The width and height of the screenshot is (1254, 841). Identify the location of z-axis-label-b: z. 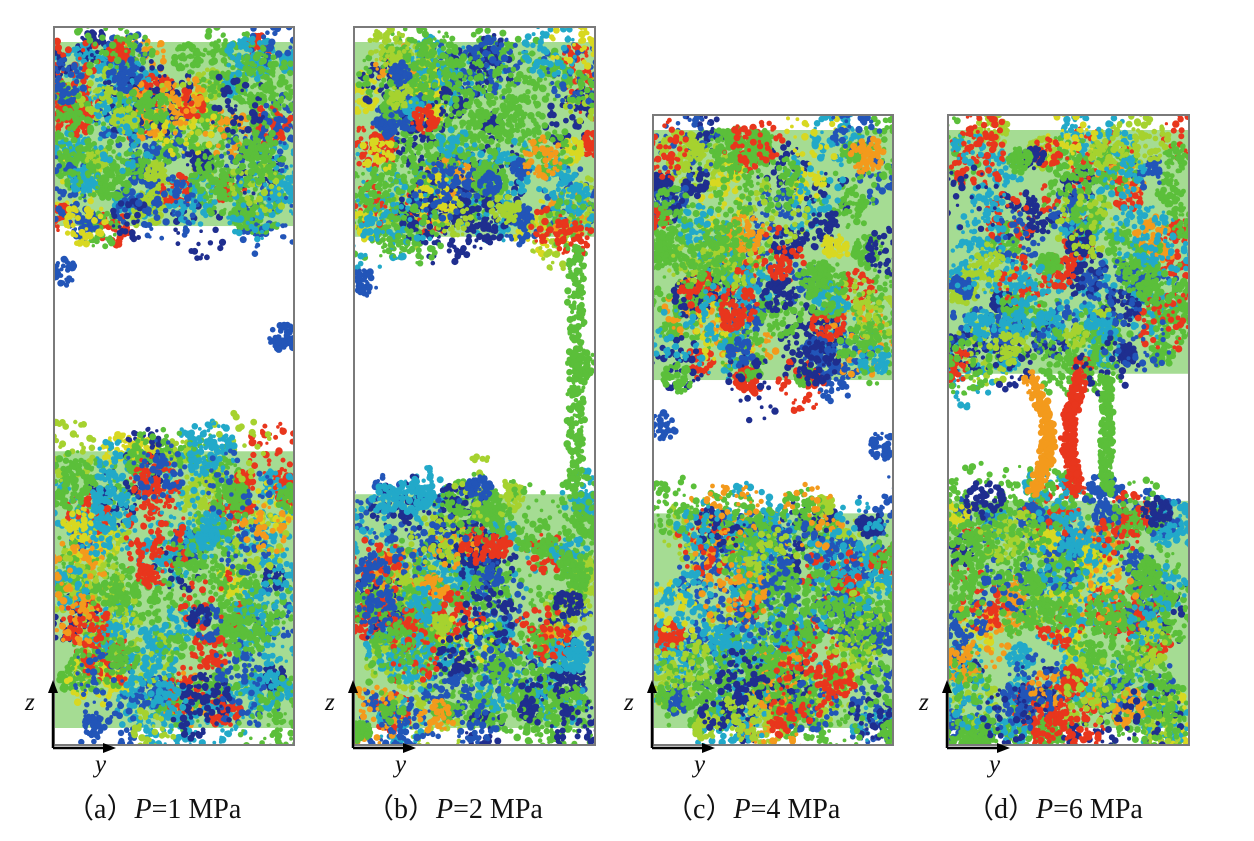
(330, 702).